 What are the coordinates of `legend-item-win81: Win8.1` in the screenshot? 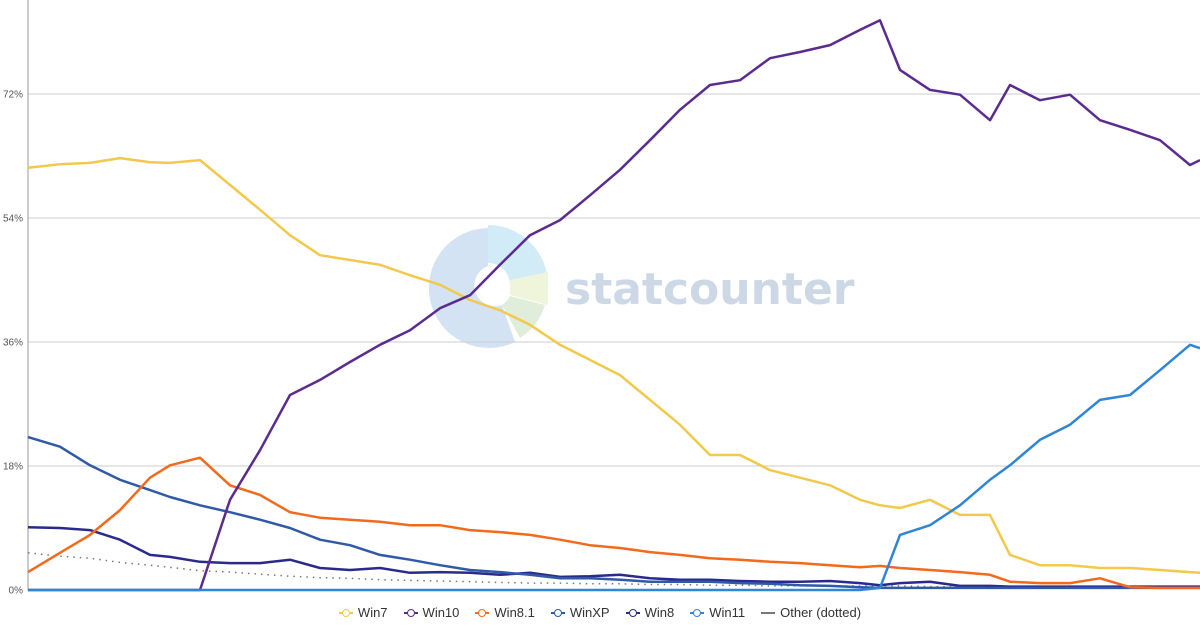 It's located at (505, 612).